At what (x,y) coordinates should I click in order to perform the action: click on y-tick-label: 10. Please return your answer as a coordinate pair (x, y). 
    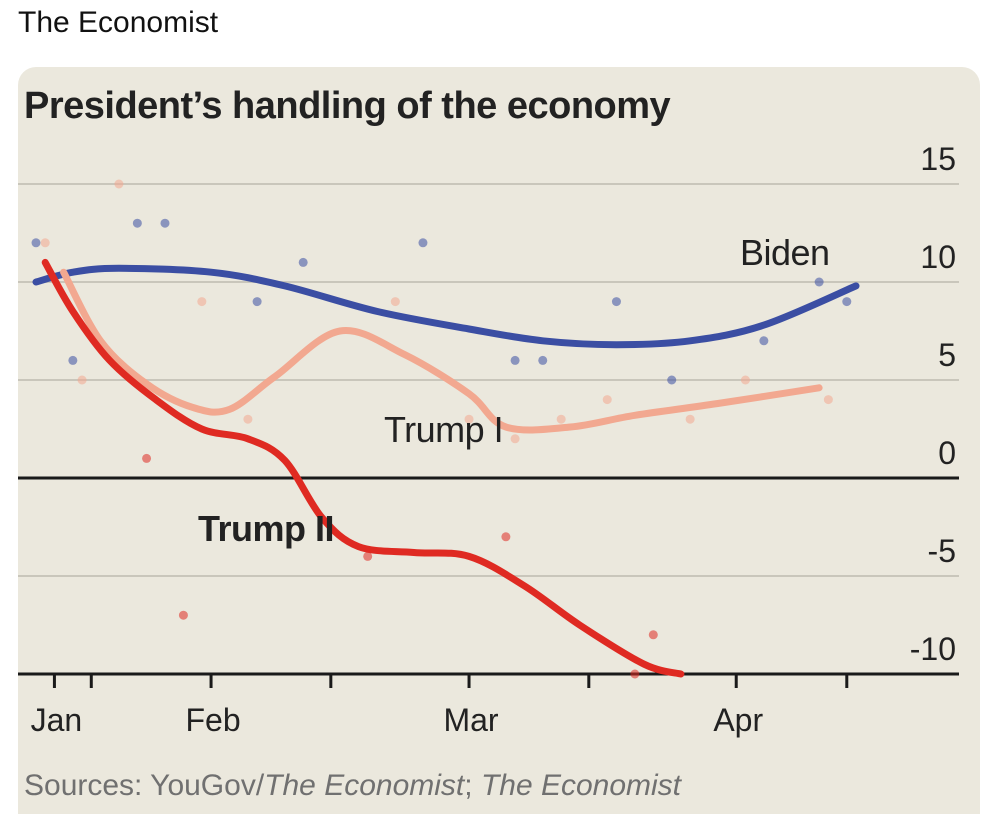
    Looking at the image, I should click on (938, 257).